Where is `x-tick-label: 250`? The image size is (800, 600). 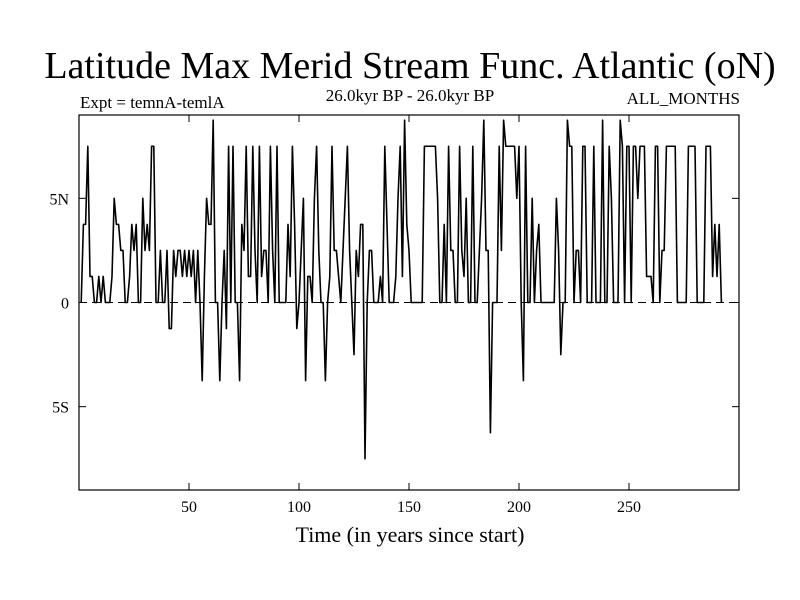 x-tick-label: 250 is located at coordinates (629, 507).